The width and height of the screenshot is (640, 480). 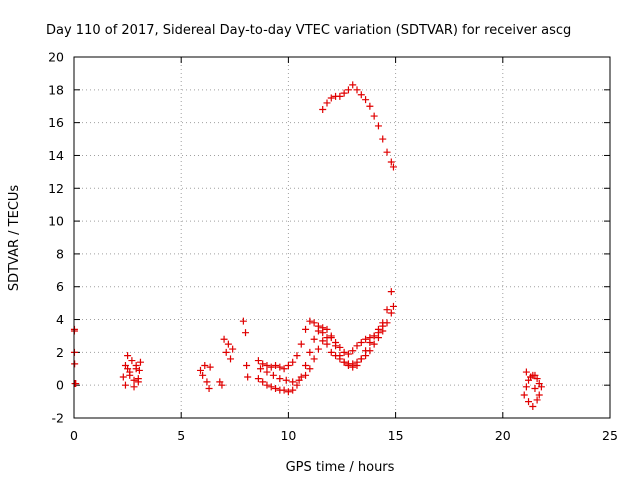 I want to click on y-tick-label: 16, so click(x=56, y=122).